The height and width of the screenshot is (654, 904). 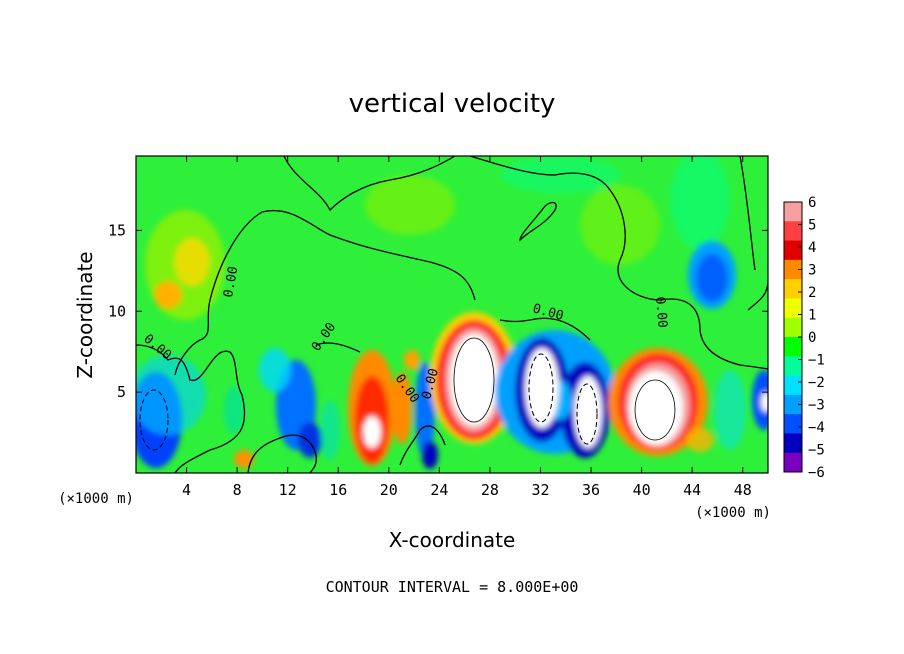 What do you see at coordinates (452, 587) in the screenshot?
I see `contour-interval-label: CONTOUR INTERVAL = 8.000E+00` at bounding box center [452, 587].